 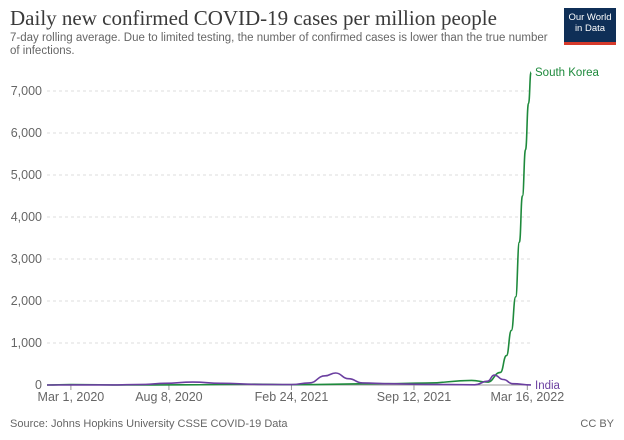 What do you see at coordinates (26, 217) in the screenshot?
I see `y-tick-label: 4,000` at bounding box center [26, 217].